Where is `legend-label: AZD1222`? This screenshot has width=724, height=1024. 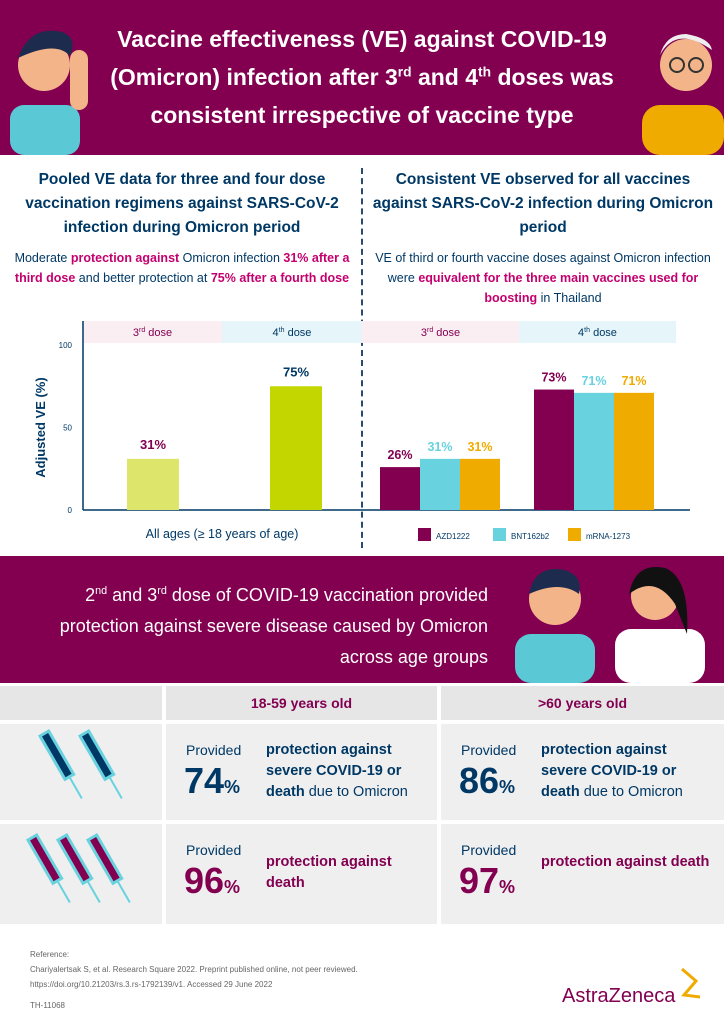 legend-label: AZD1222 is located at coordinates (453, 536).